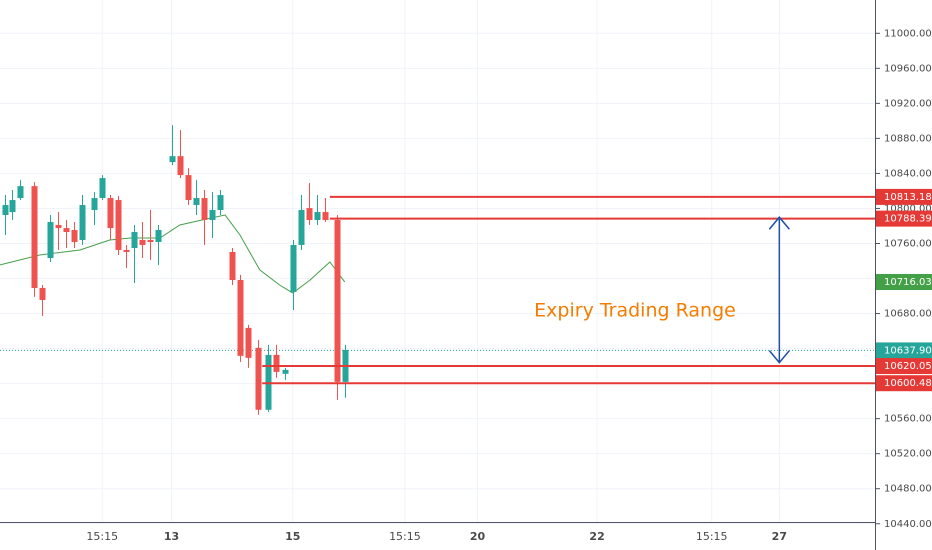 Image resolution: width=932 pixels, height=550 pixels. What do you see at coordinates (635, 311) in the screenshot?
I see `annotation: Expiry Trading Range` at bounding box center [635, 311].